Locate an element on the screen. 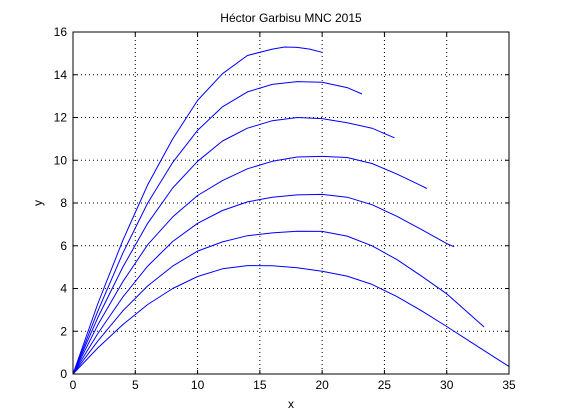  x-tick-label: 30 is located at coordinates (447, 385).